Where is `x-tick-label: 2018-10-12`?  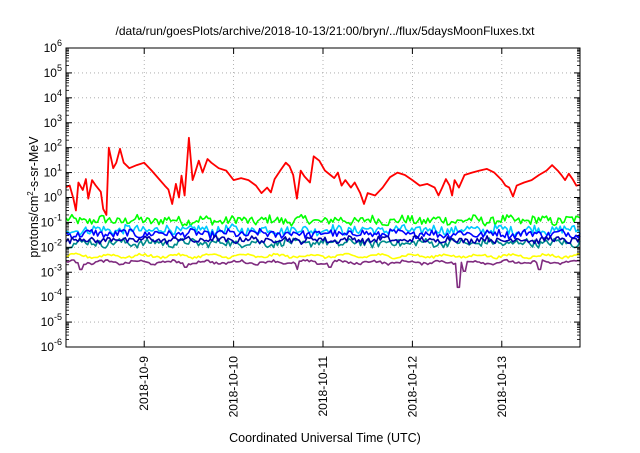 x-tick-label: 2018-10-12 is located at coordinates (412, 387).